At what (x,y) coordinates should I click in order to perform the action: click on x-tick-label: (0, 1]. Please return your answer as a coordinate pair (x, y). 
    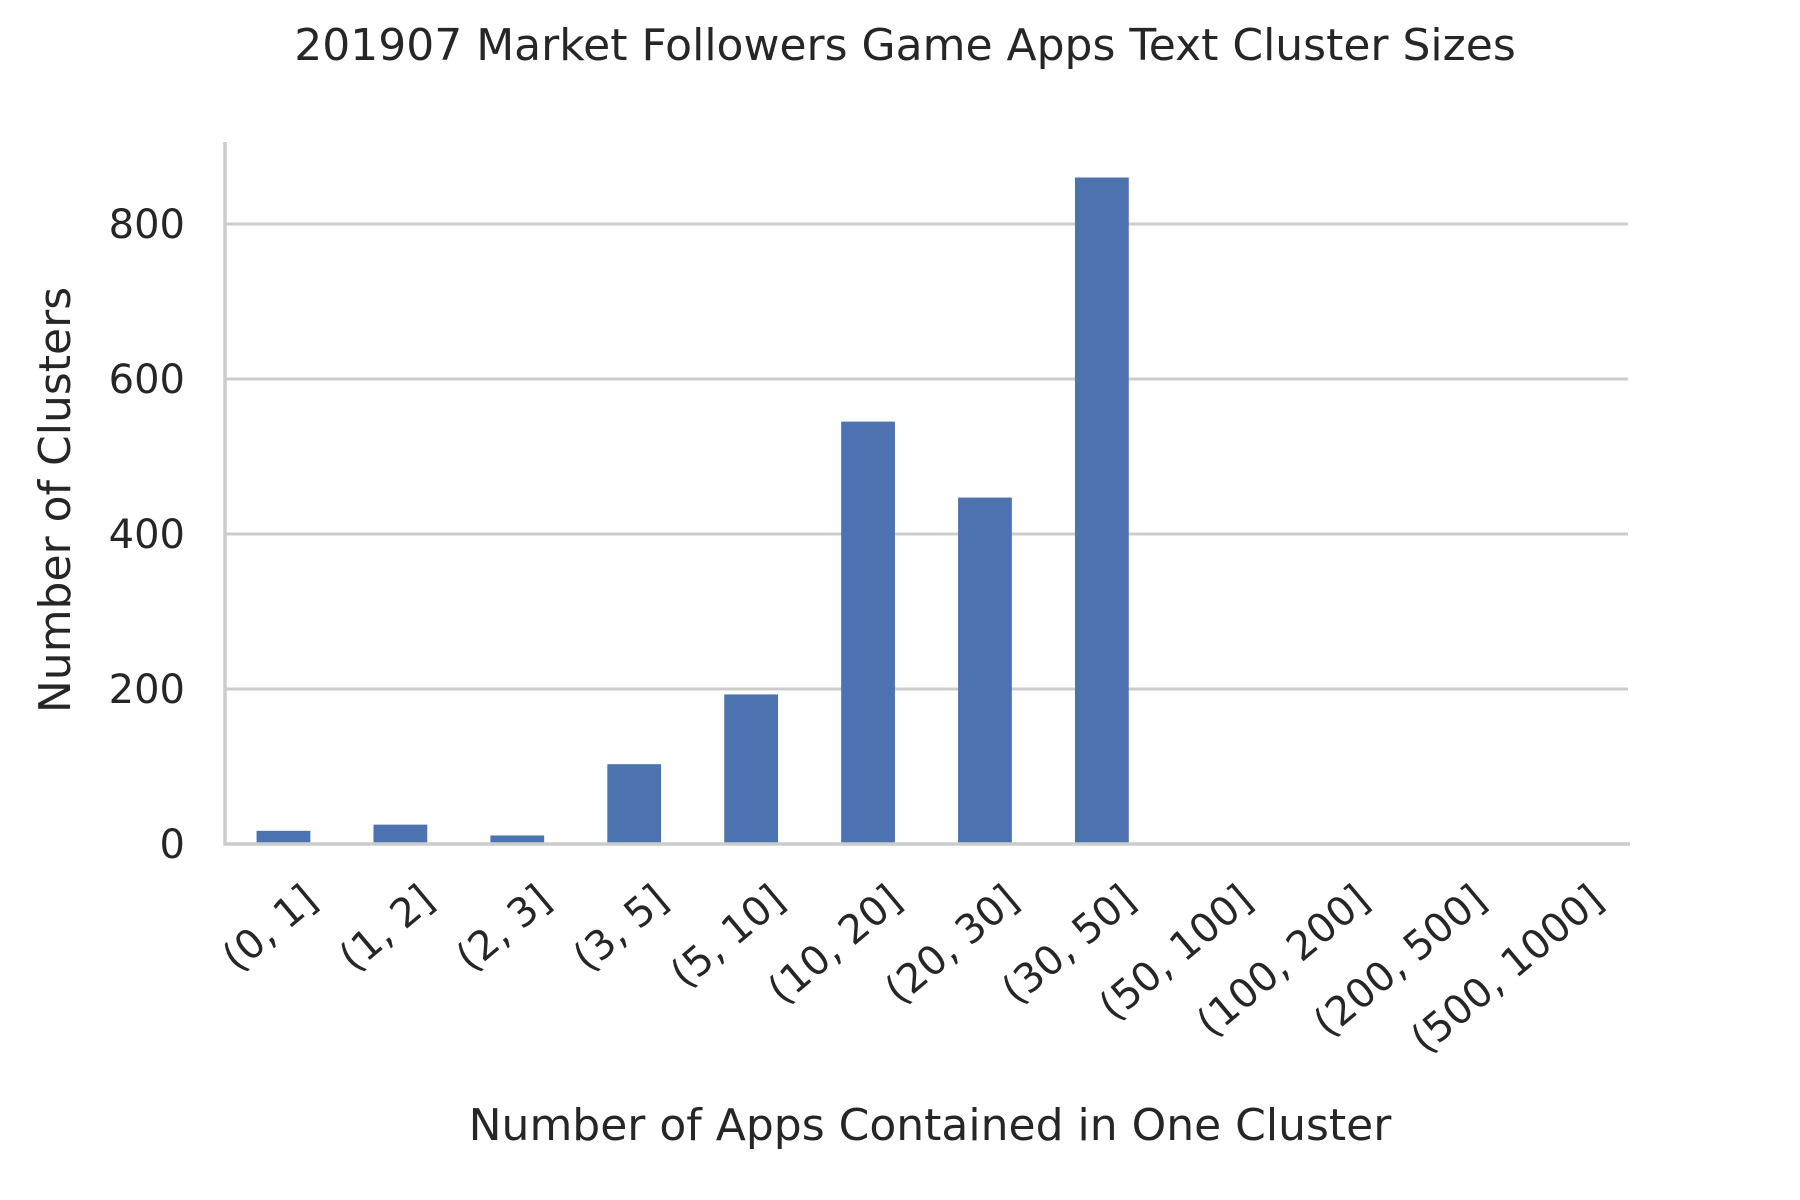
    Looking at the image, I should click on (270, 928).